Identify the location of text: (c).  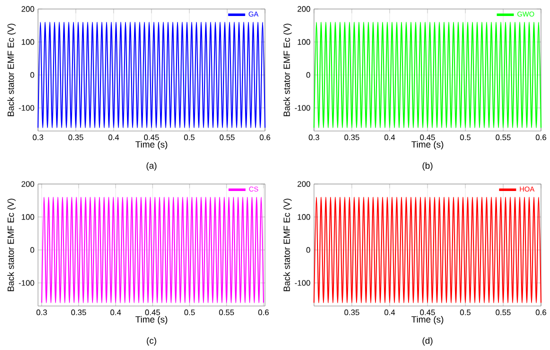
(151, 341).